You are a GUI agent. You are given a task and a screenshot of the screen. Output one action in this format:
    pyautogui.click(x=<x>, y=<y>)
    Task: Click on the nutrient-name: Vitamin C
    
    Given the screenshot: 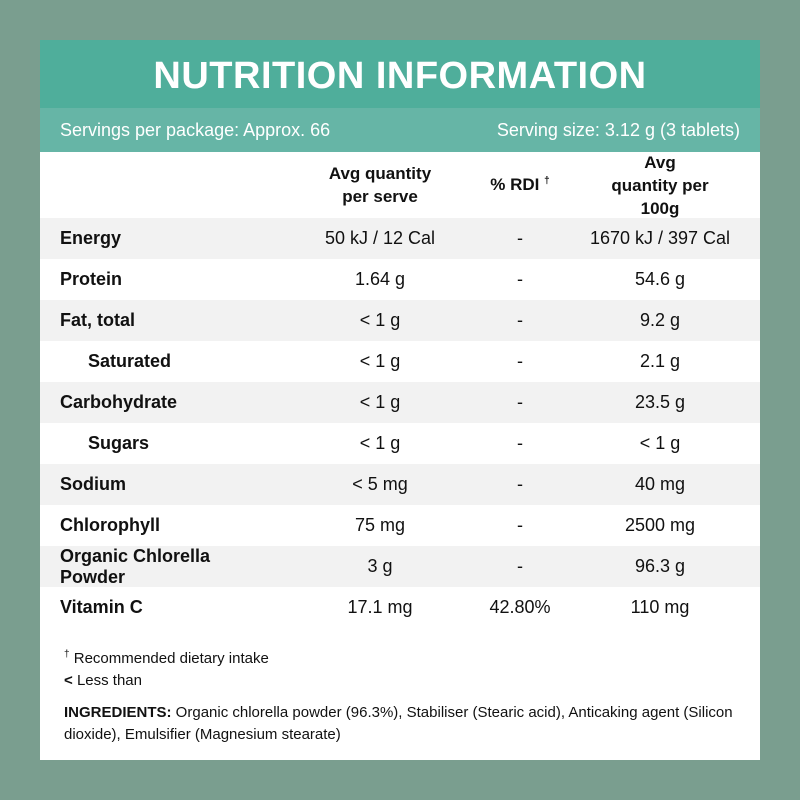 What is the action you would take?
    pyautogui.click(x=101, y=607)
    